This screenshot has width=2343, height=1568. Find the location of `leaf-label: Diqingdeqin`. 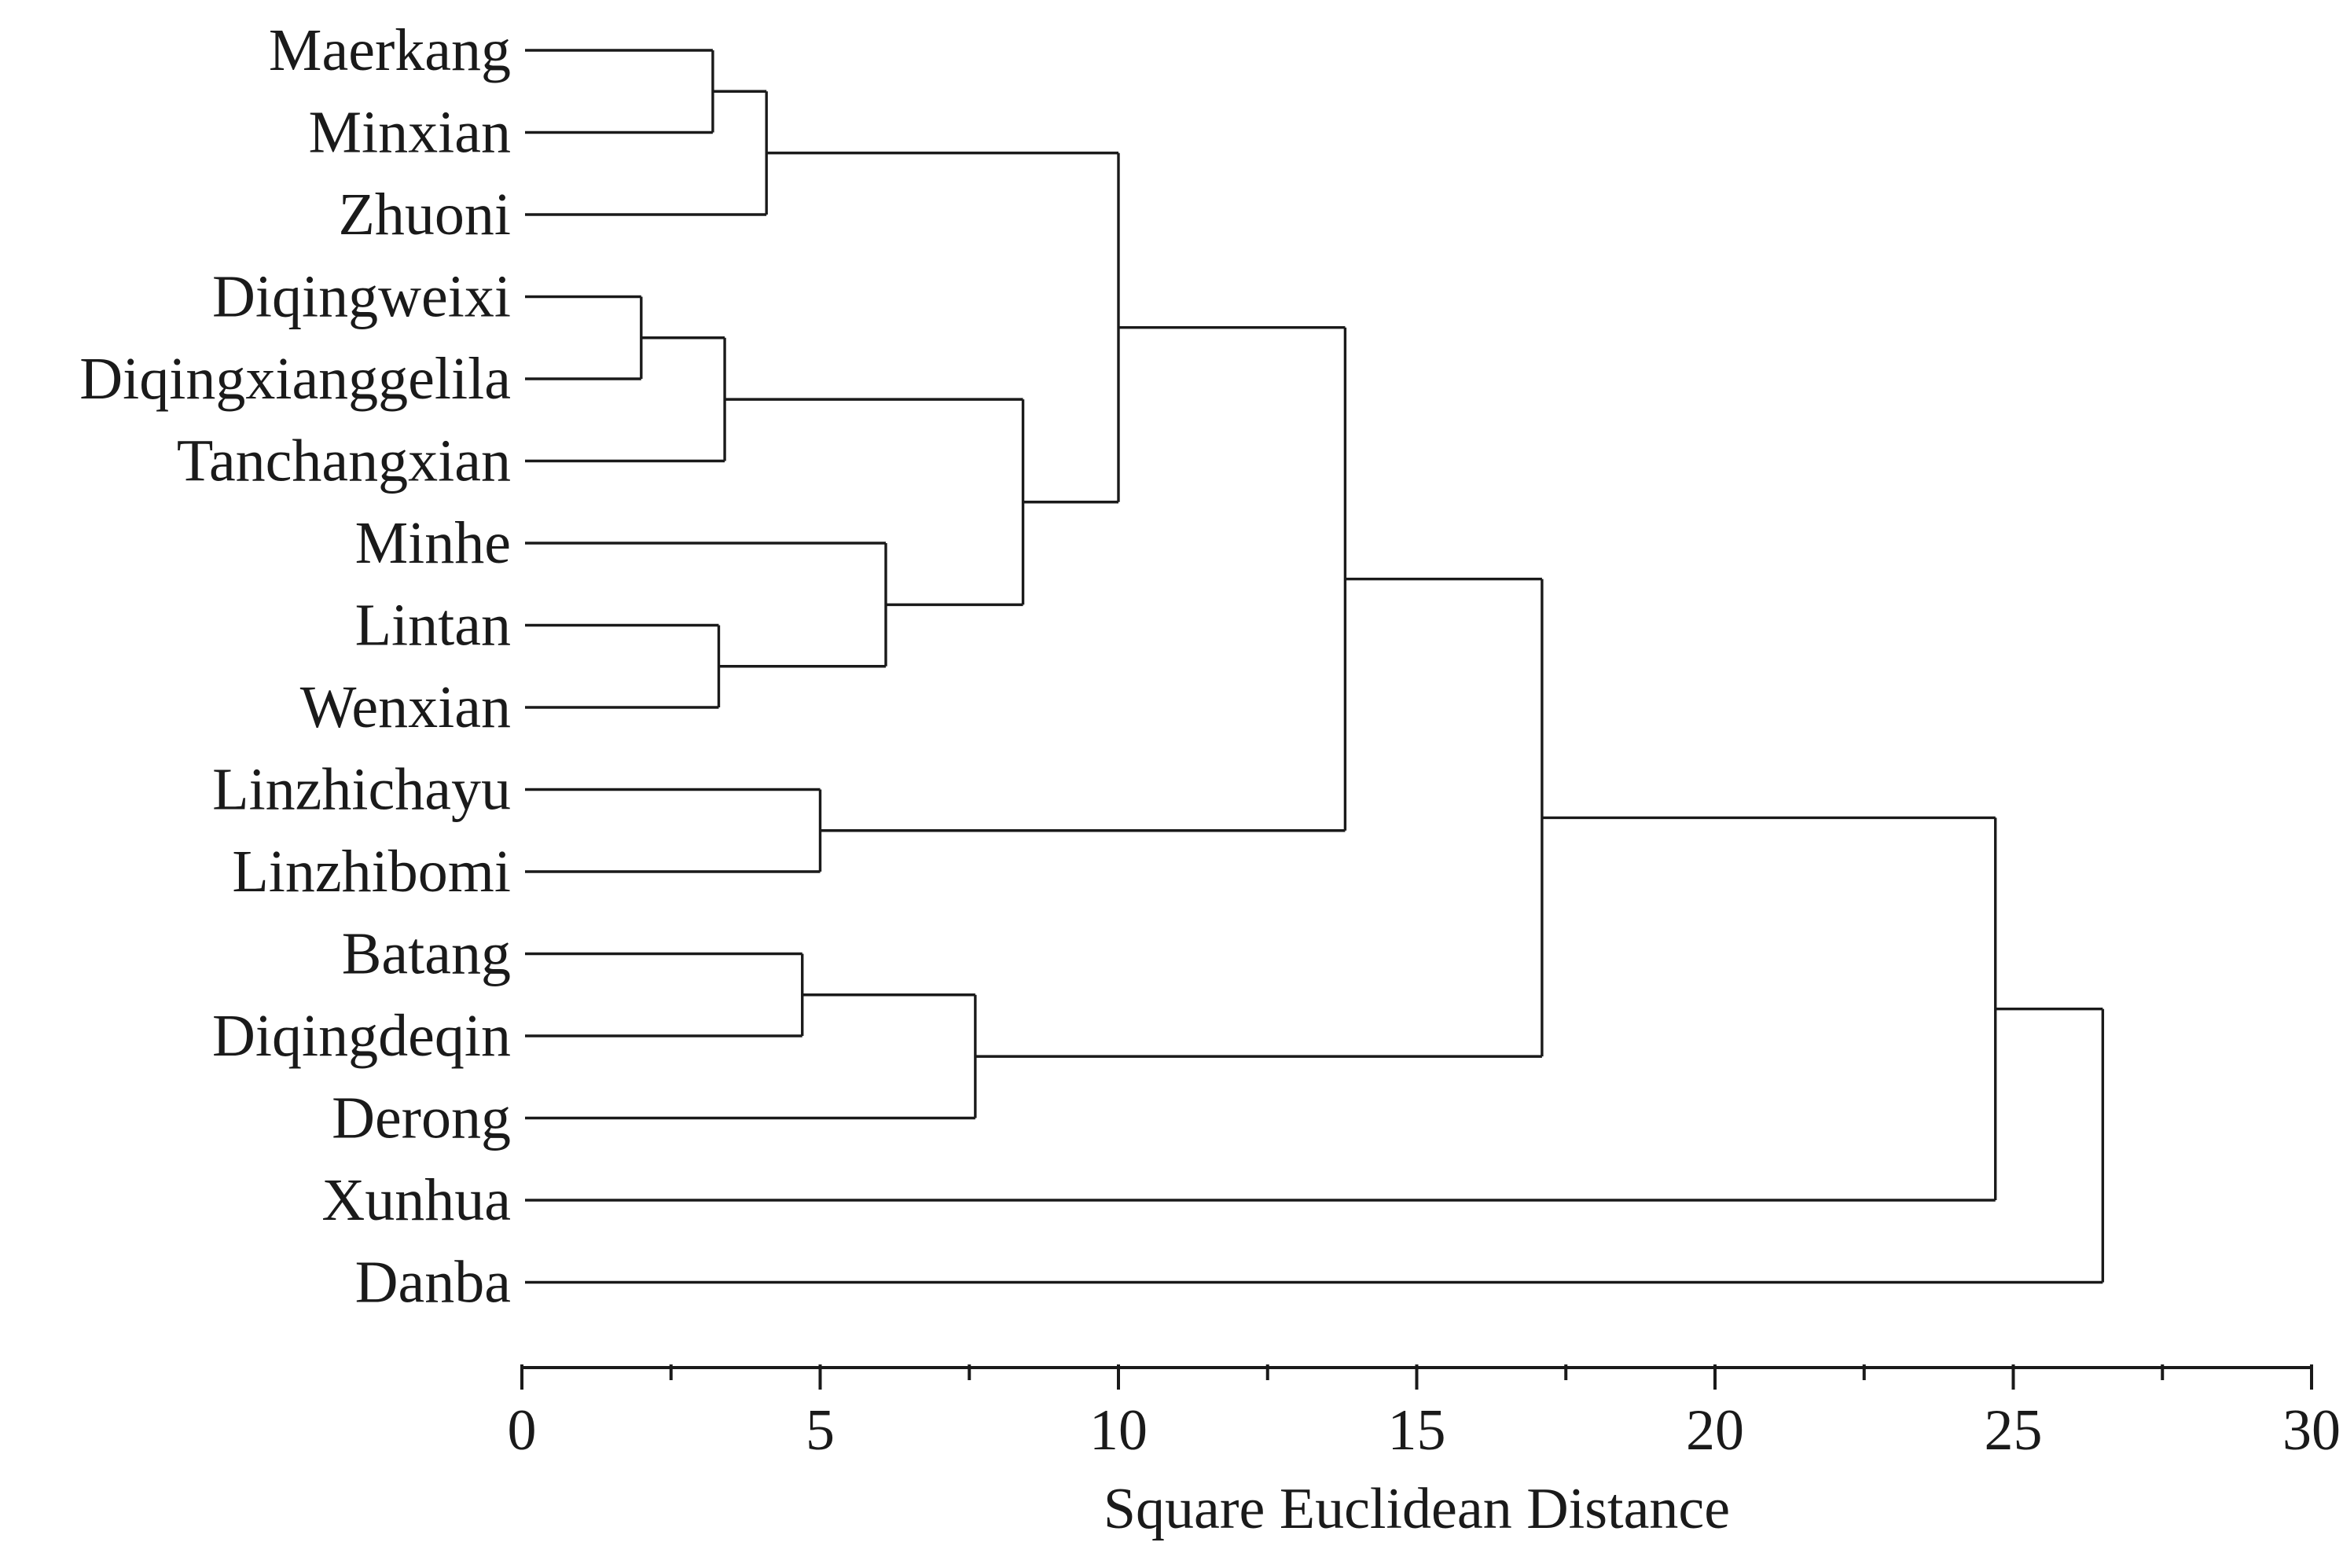

leaf-label: Diqingdeqin is located at coordinates (361, 1036).